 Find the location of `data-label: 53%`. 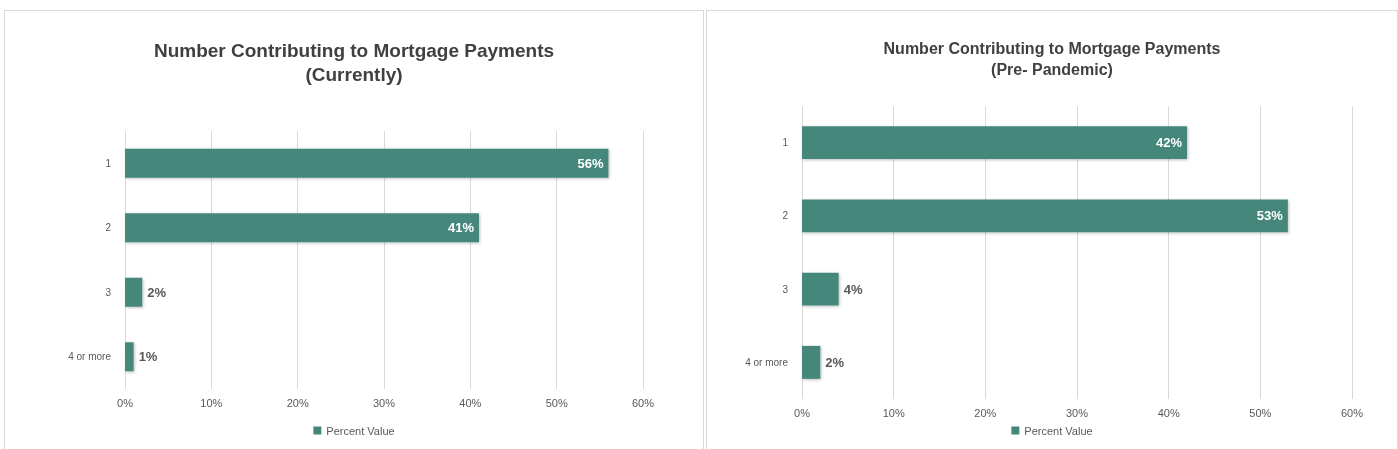

data-label: 53% is located at coordinates (1270, 216).